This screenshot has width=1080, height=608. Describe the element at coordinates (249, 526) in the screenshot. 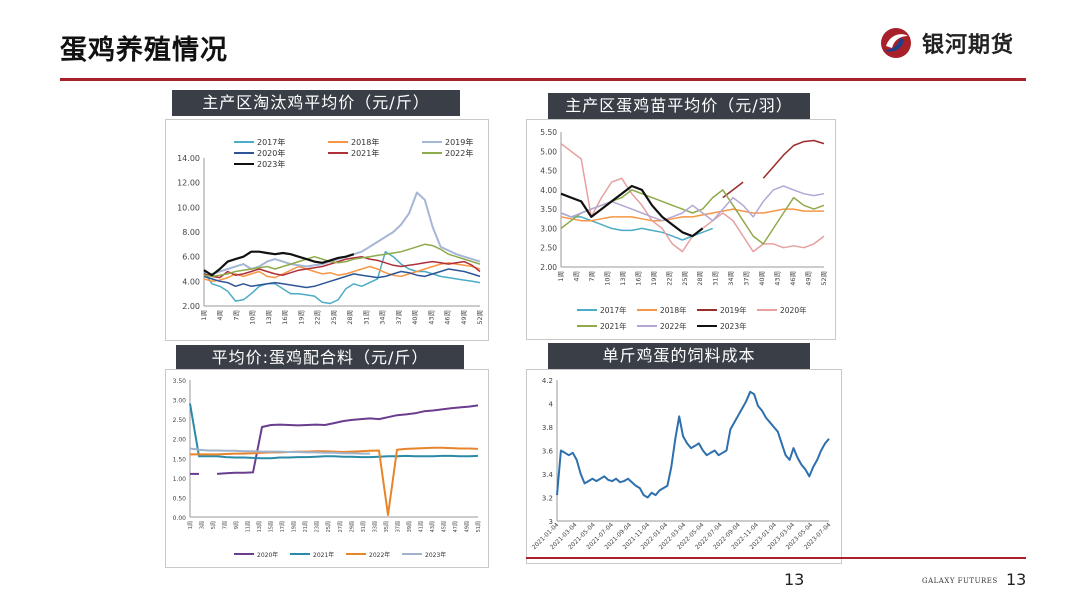

I see `x-tick-label: 11周` at that location.